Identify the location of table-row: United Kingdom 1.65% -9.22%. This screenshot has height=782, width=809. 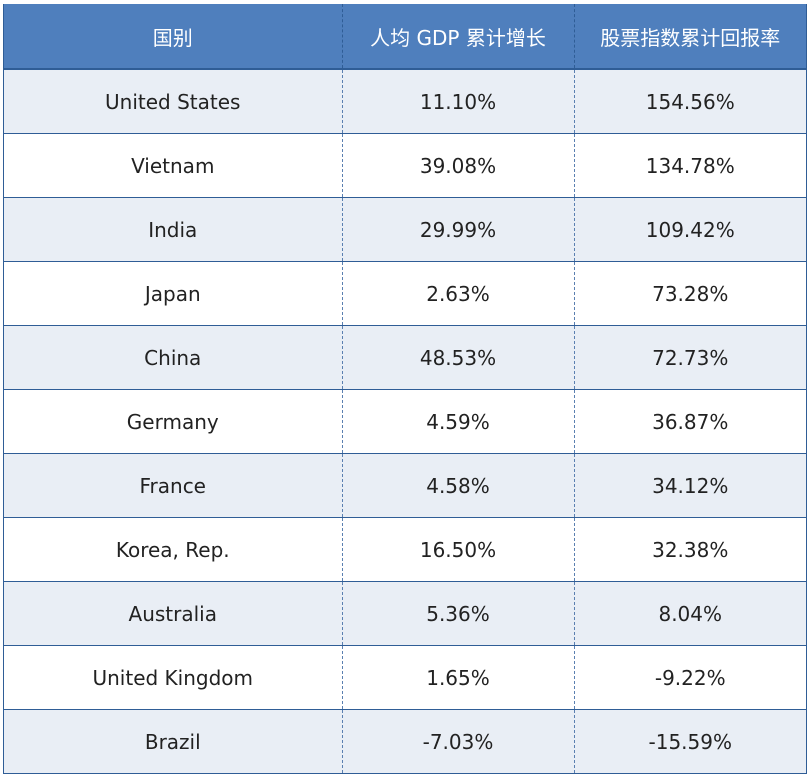
(405, 677).